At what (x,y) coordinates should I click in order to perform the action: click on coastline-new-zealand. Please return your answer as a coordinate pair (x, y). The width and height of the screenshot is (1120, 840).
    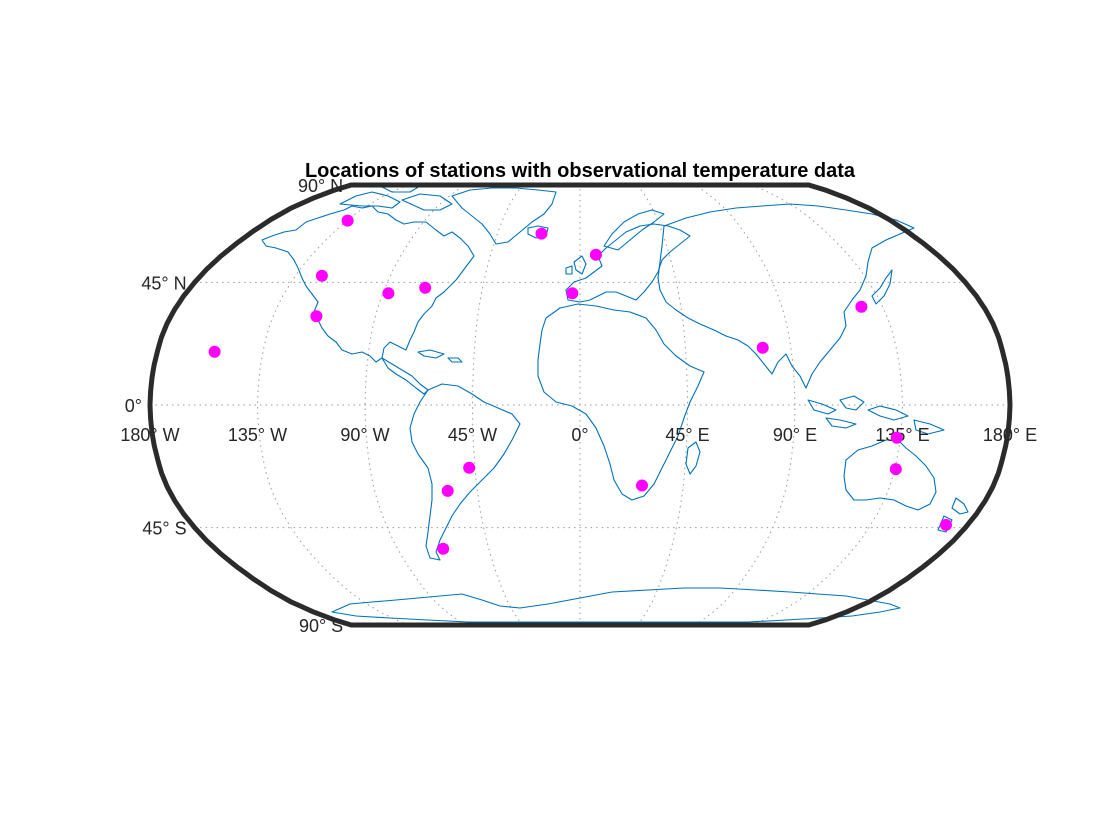
    Looking at the image, I should click on (953, 515).